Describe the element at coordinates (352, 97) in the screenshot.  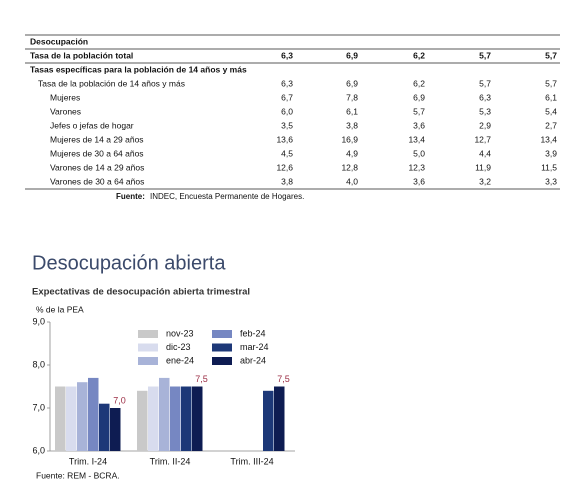
I see `cell: 7,8` at that location.